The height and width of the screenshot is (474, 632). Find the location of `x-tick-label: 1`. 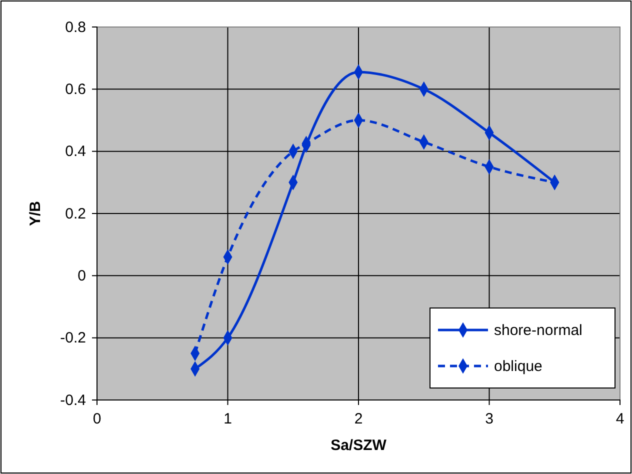

x-tick-label: 1 is located at coordinates (228, 419).